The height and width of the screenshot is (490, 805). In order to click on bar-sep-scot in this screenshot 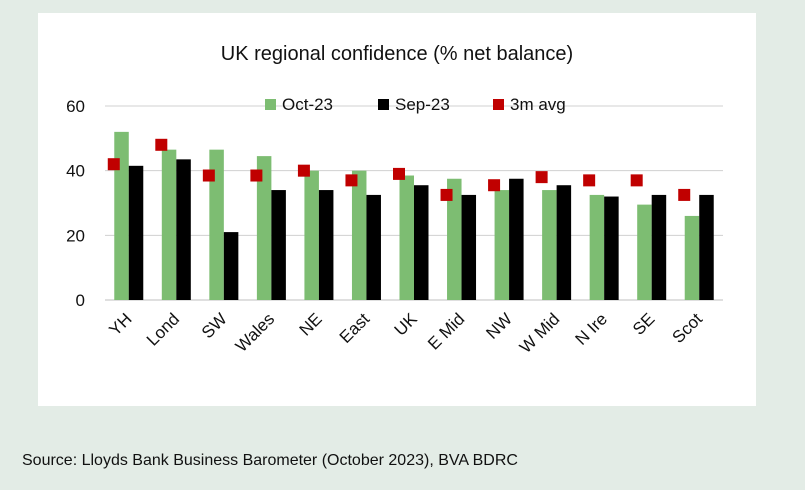, I will do `click(706, 247)`.